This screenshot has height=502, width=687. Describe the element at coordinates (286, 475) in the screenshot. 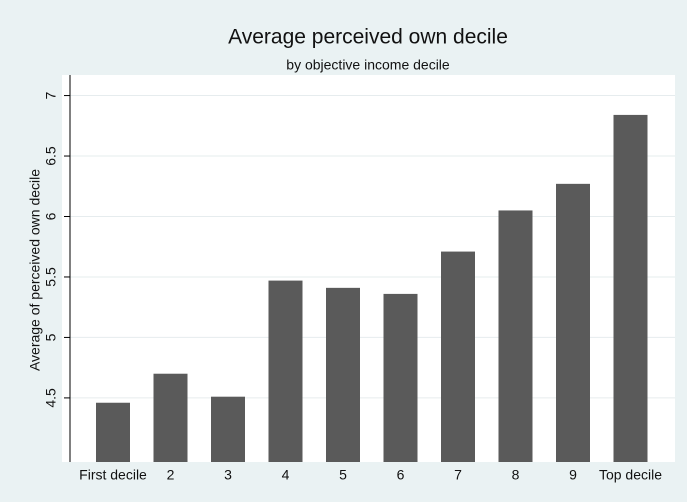

I see `x-tick-label: 4` at that location.